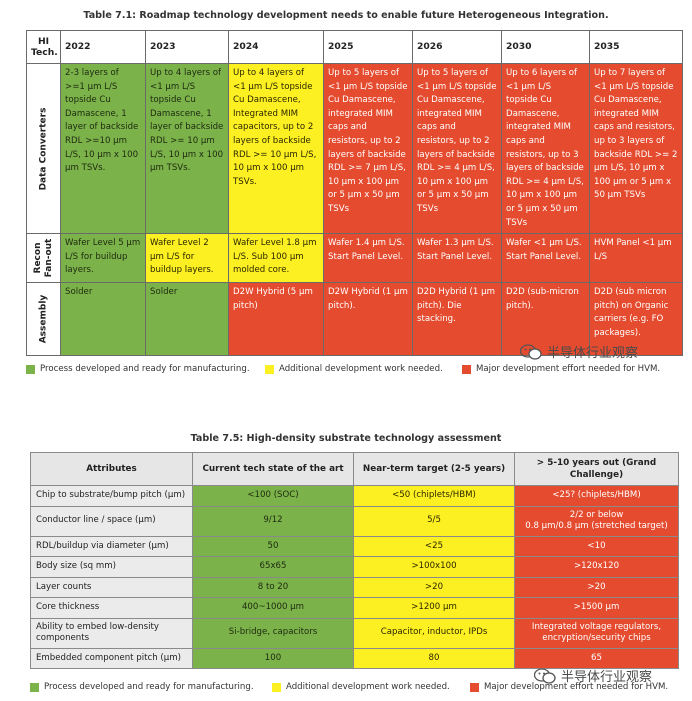 The width and height of the screenshot is (692, 701). I want to click on roadmap-cell: Wafer 1.3 μm L/S. Start Panel Level., so click(457, 258).